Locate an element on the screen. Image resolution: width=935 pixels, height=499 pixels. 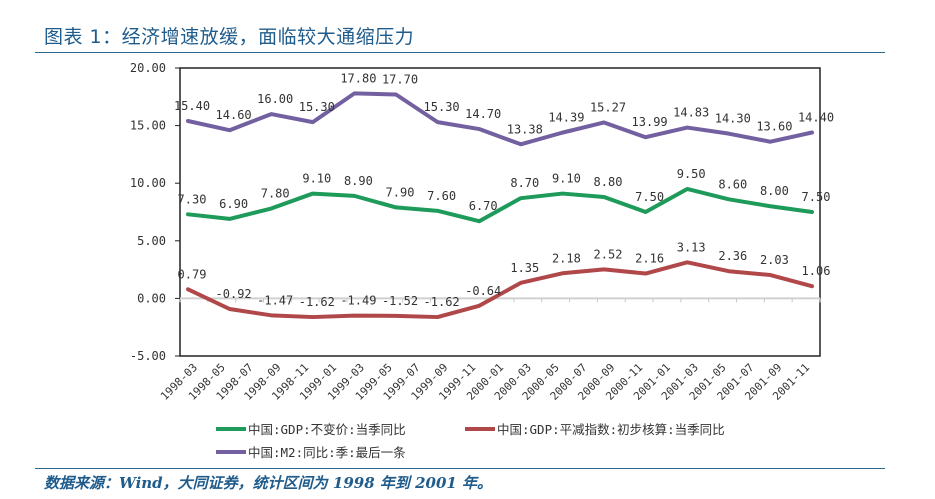
series-gdp-real-data-label: 8.90 is located at coordinates (358, 181).